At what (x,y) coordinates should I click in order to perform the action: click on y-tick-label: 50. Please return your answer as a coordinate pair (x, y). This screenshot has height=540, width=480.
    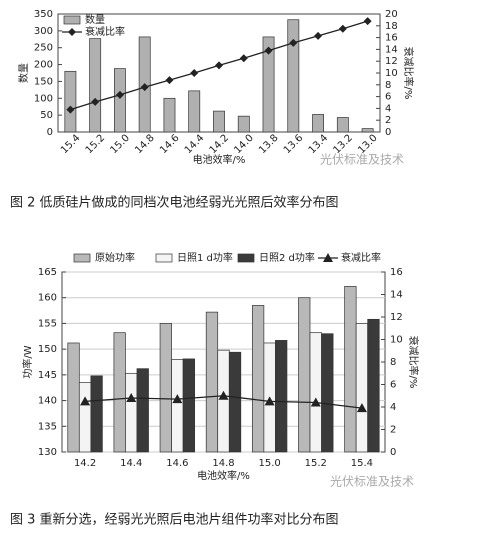
    Looking at the image, I should click on (46, 115).